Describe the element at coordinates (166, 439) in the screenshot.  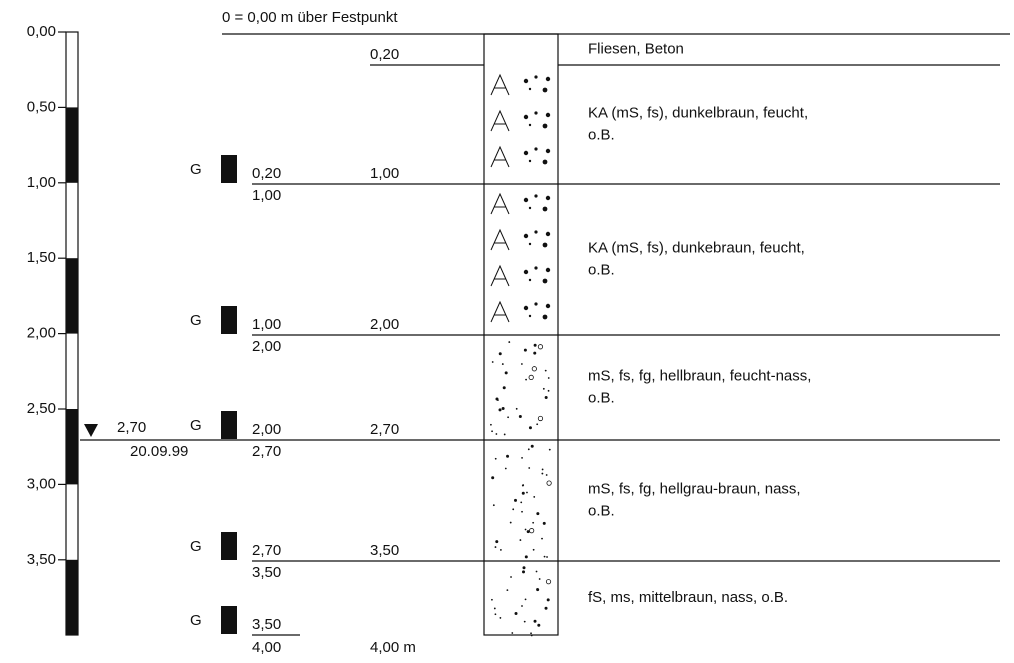
I see `water-marker: 2,70 20.09.99` at that location.